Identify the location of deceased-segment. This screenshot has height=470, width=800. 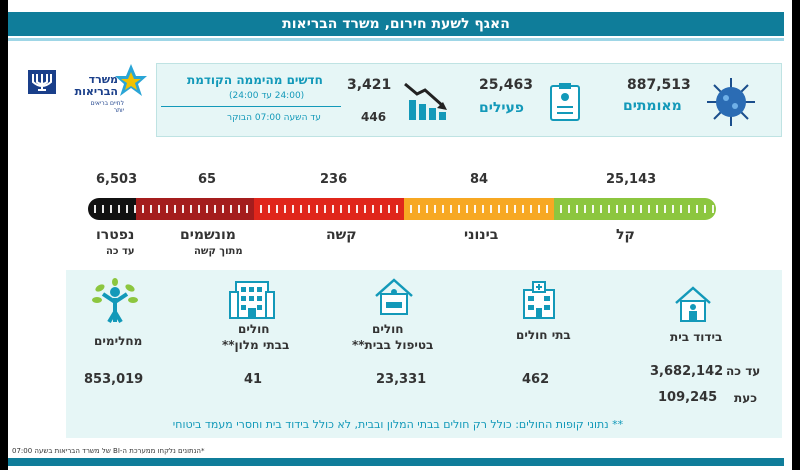
(112, 209).